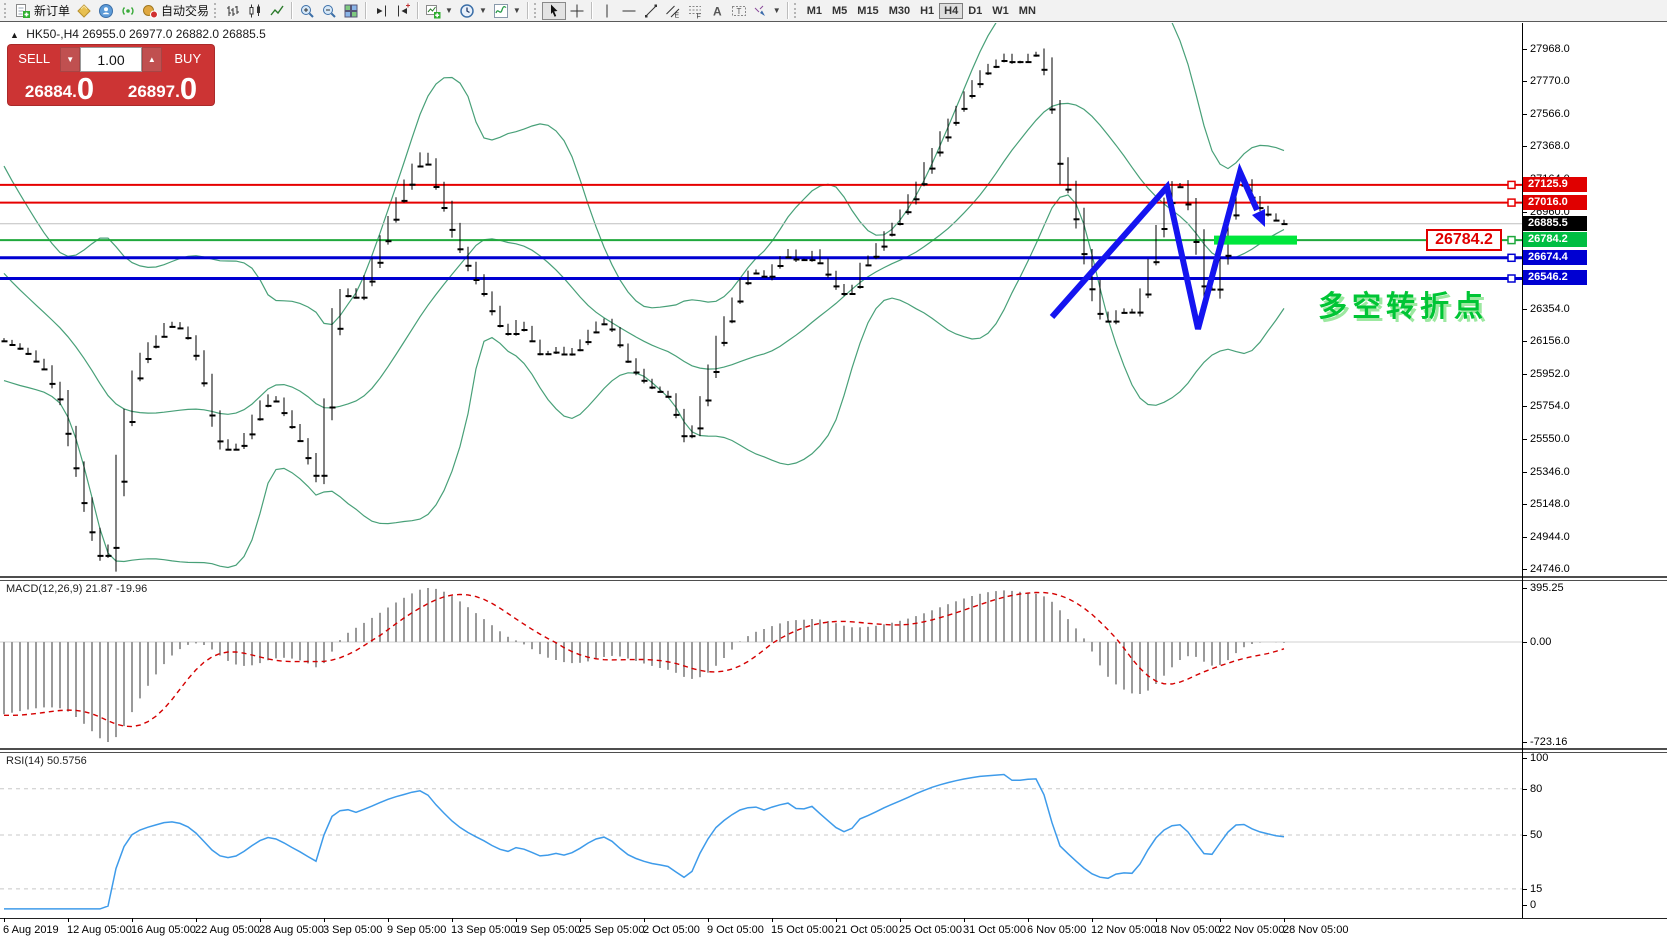  I want to click on profiles-dropdown: ▼, so click(473, 11).